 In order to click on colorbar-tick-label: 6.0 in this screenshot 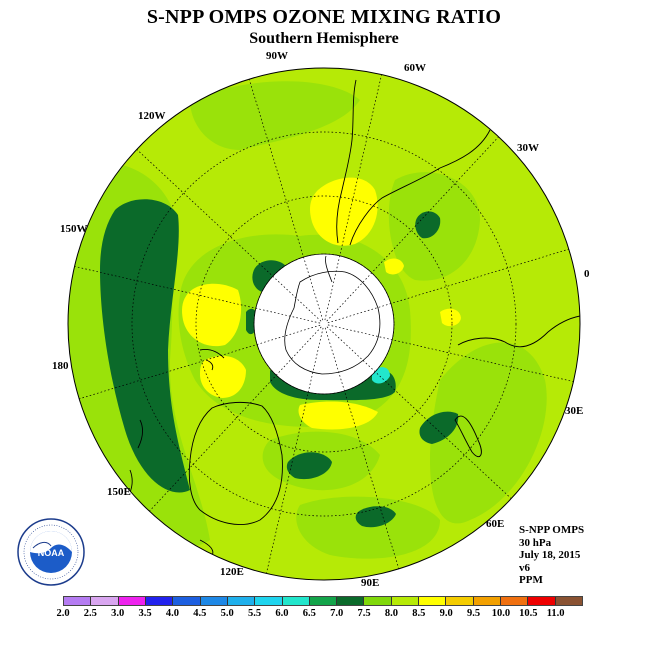, I will do `click(282, 613)`.